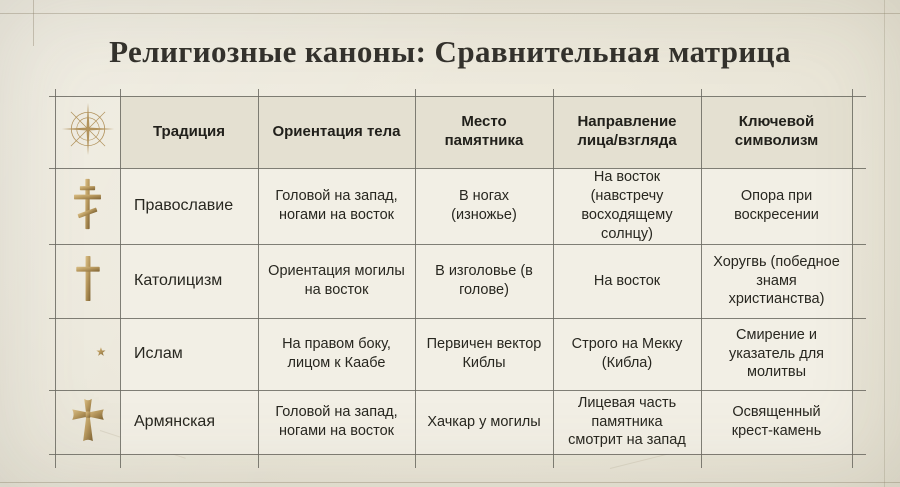 This screenshot has width=900, height=487. I want to click on body-orientation-cell: На правом боку, лицом к Каабе, so click(336, 354).